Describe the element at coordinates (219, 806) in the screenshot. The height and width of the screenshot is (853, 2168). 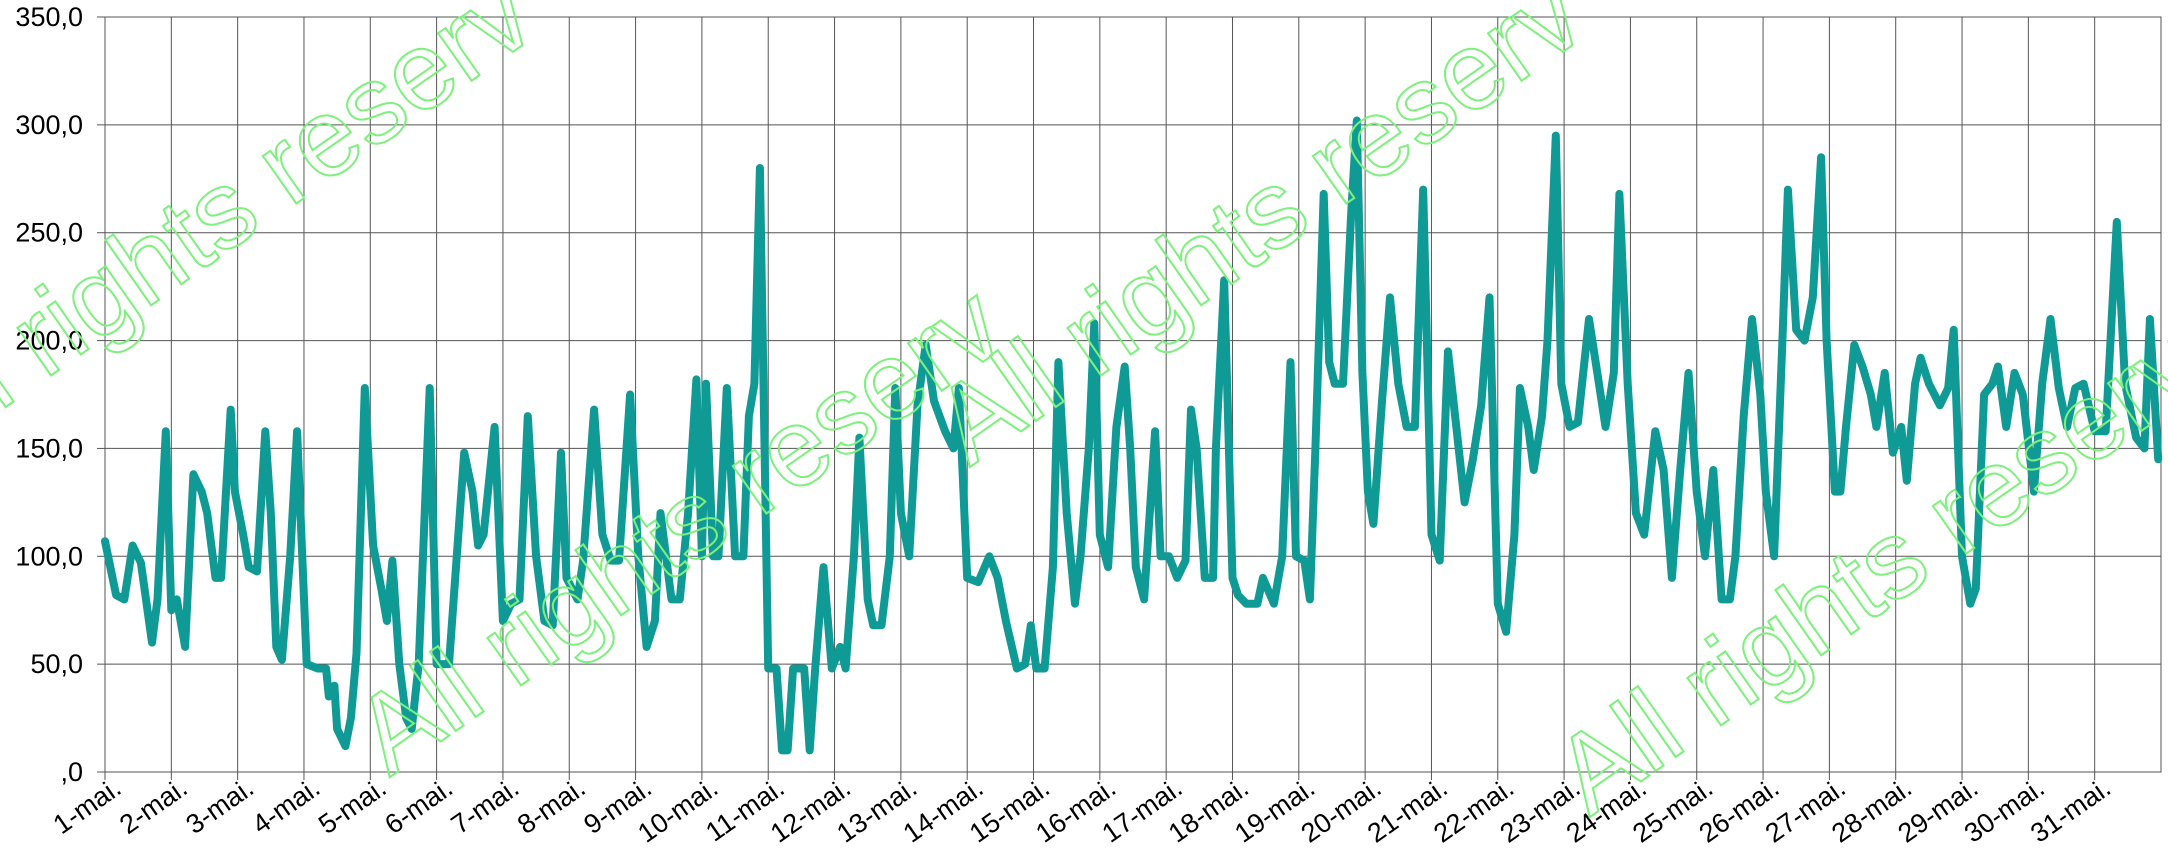
I see `x-tick-label: 3-mai.` at that location.